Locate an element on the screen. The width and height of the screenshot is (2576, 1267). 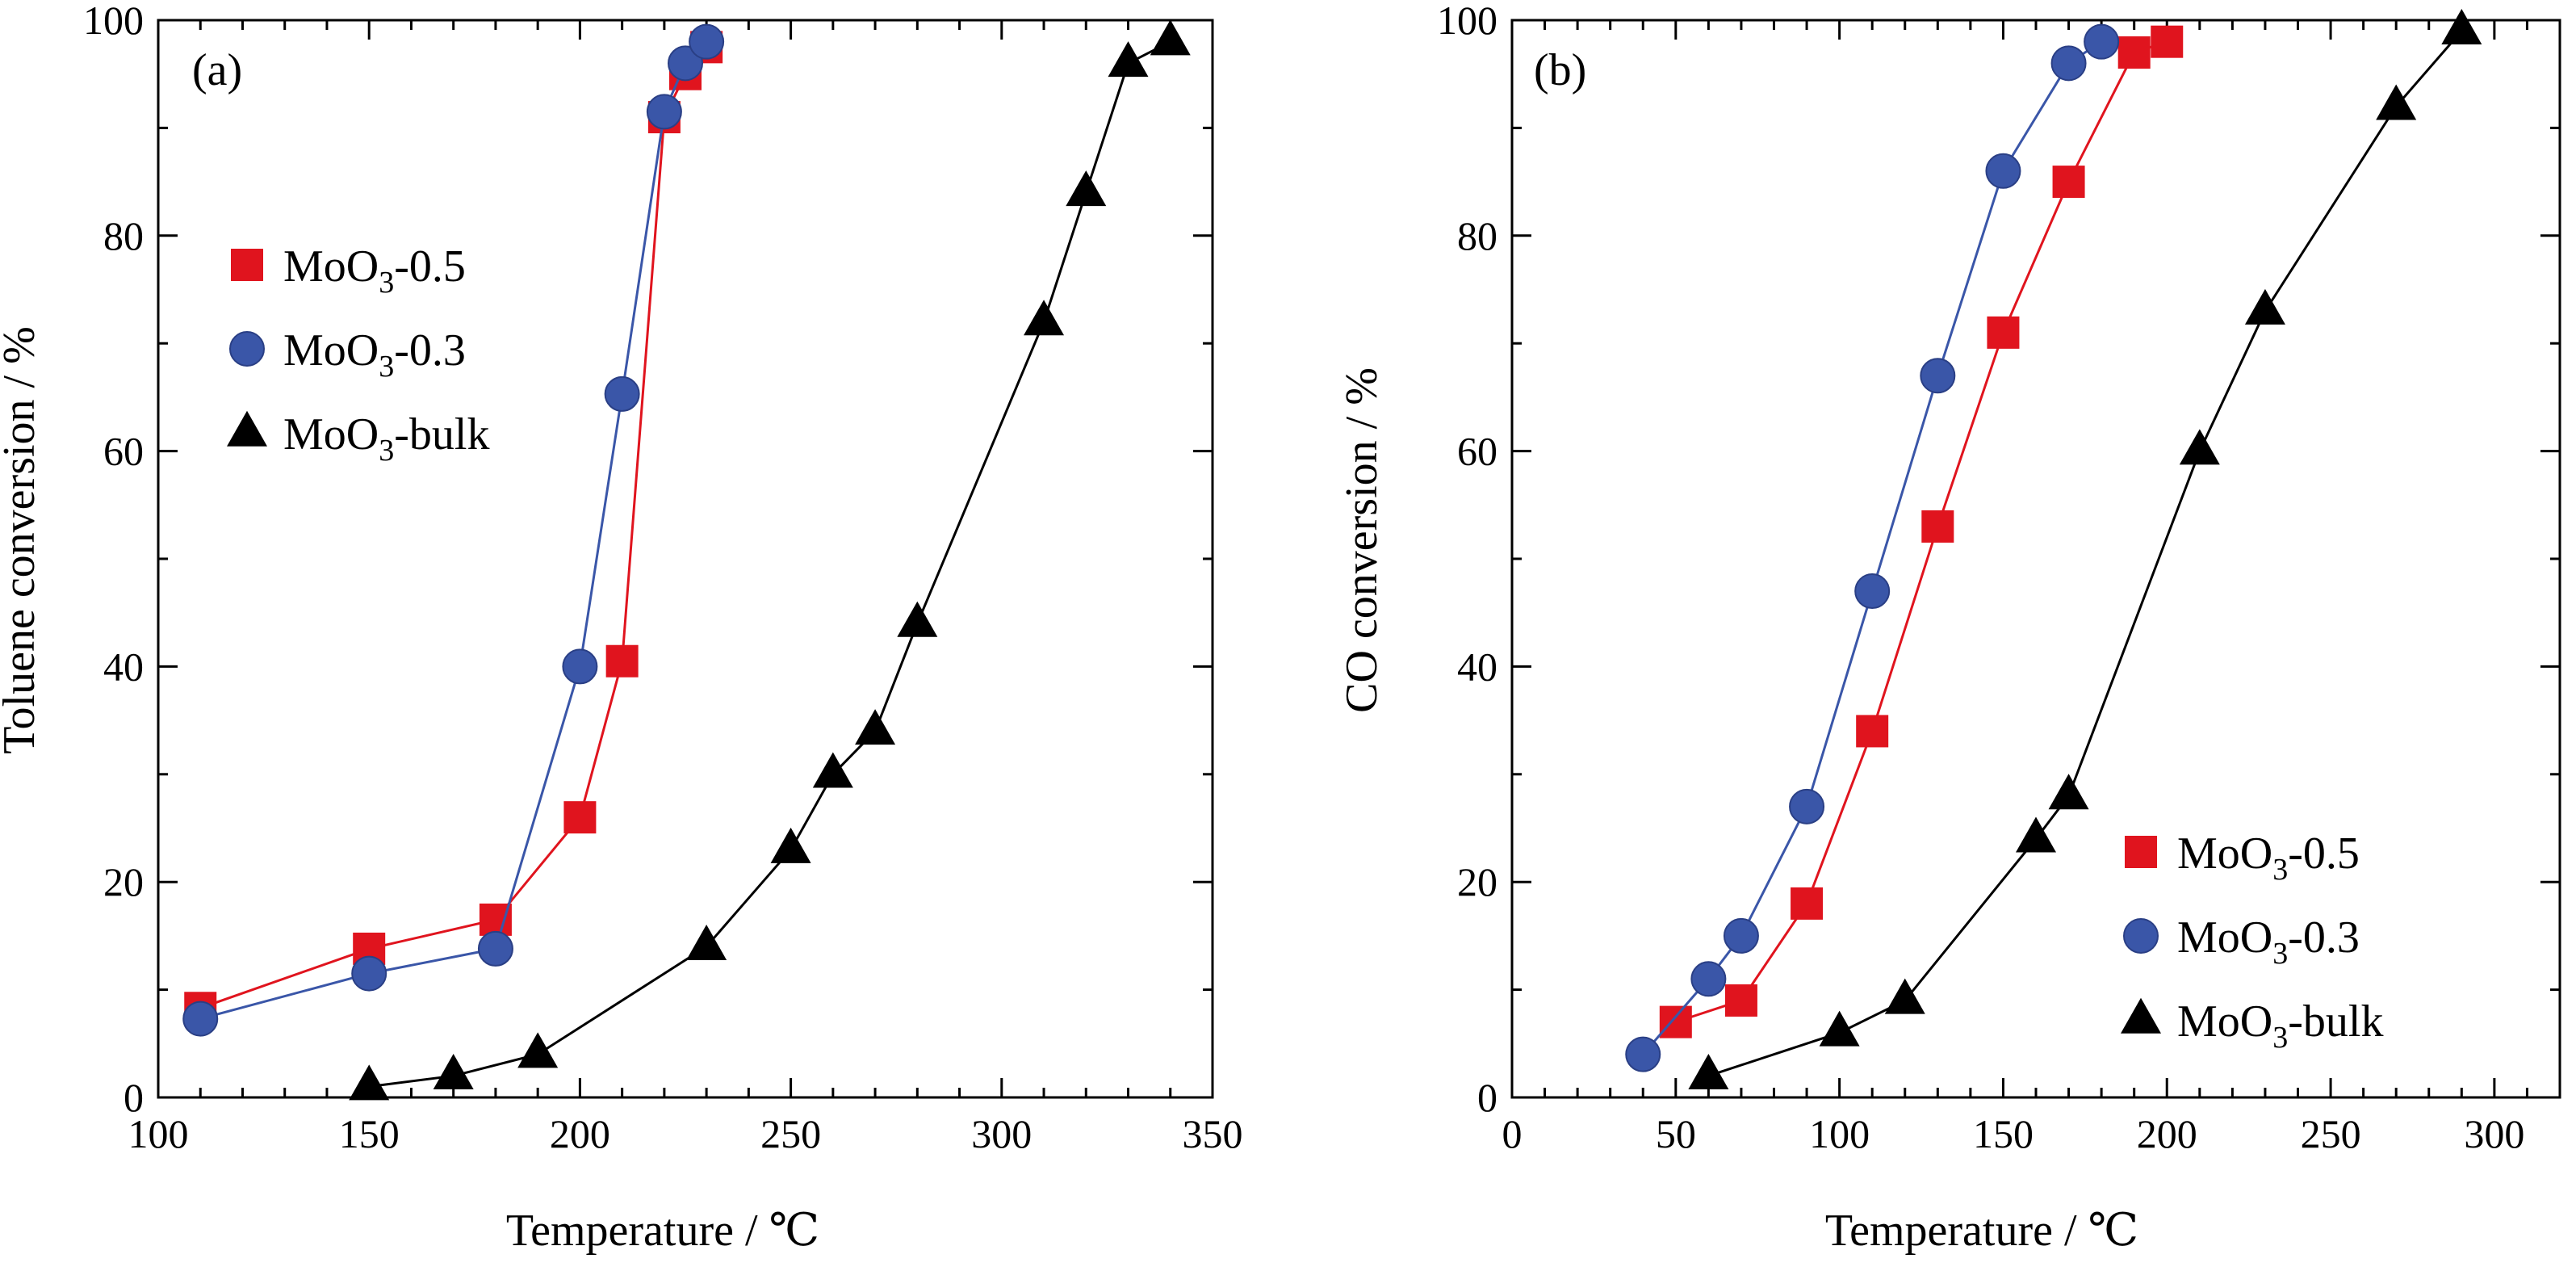
panel-b-y-axis-title: CO conversion / % is located at coordinates (1362, 540).